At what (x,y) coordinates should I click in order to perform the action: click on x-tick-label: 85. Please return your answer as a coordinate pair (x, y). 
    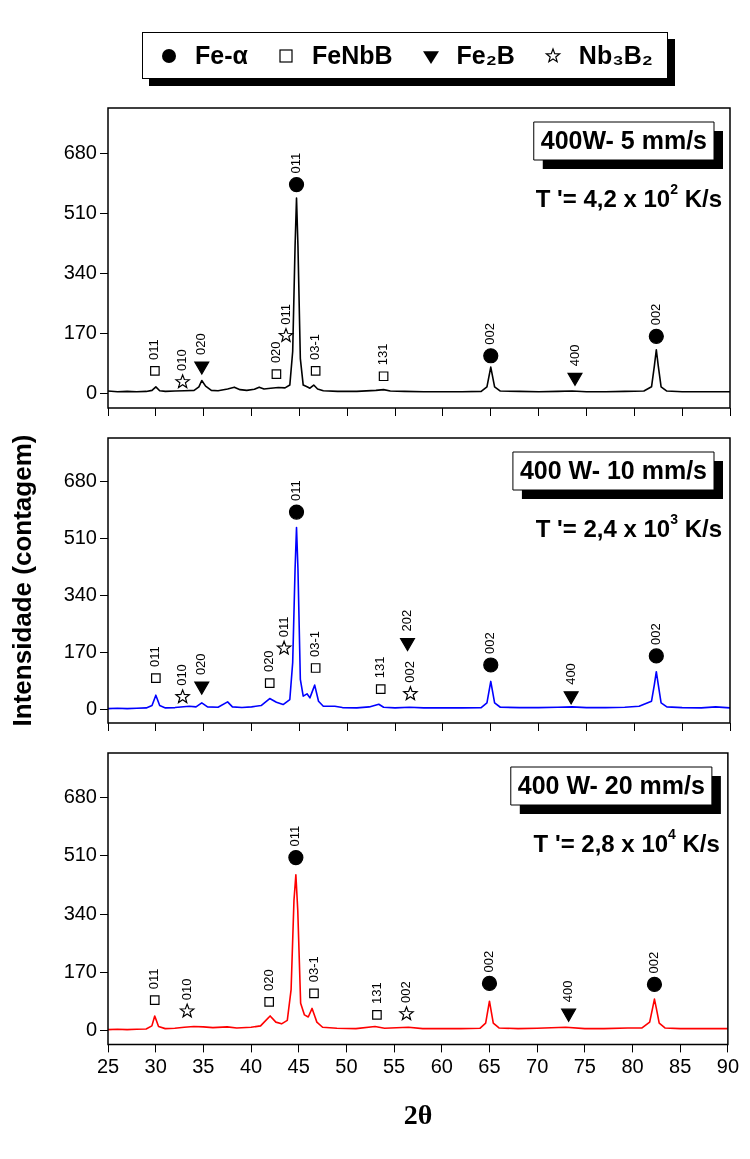
    Looking at the image, I should click on (680, 1065).